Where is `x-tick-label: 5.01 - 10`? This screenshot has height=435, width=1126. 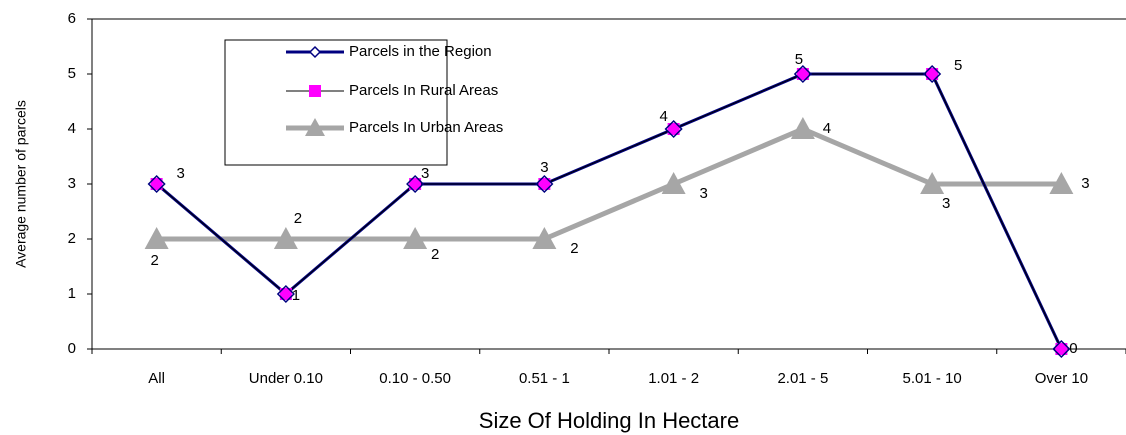
x-tick-label: 5.01 - 10 is located at coordinates (932, 378).